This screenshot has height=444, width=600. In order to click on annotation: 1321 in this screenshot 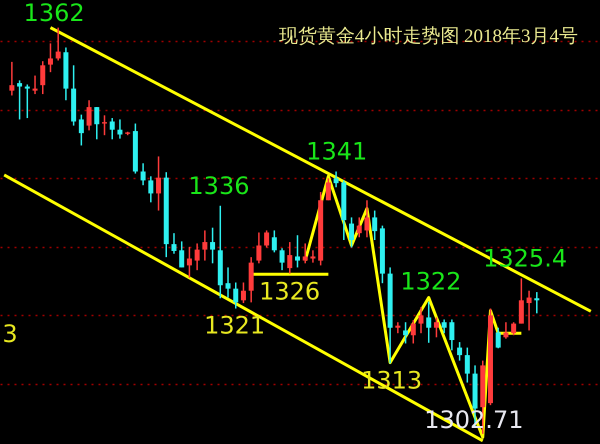, I will do `click(235, 326)`.